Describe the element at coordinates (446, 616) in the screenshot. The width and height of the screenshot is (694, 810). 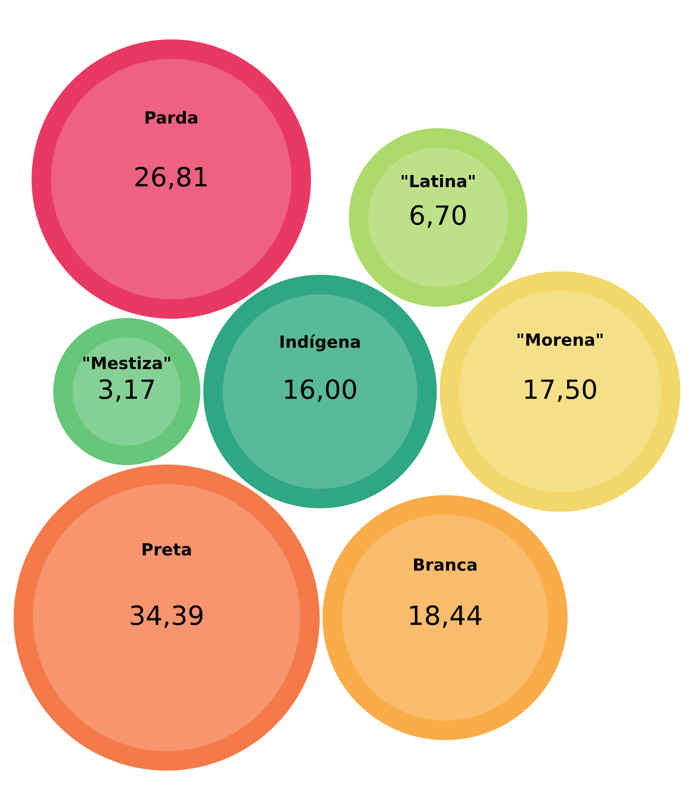
I see `data-label: 18,44` at that location.